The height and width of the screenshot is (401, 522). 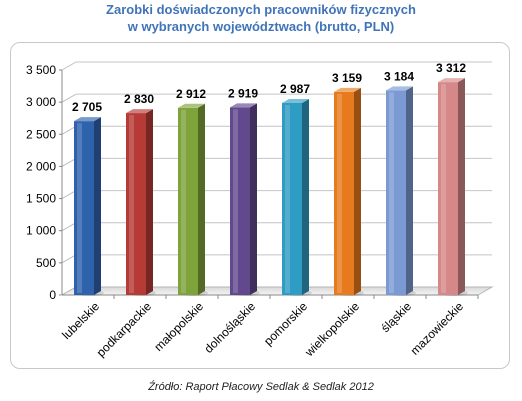 I want to click on value-label: 2 987, so click(x=295, y=89).